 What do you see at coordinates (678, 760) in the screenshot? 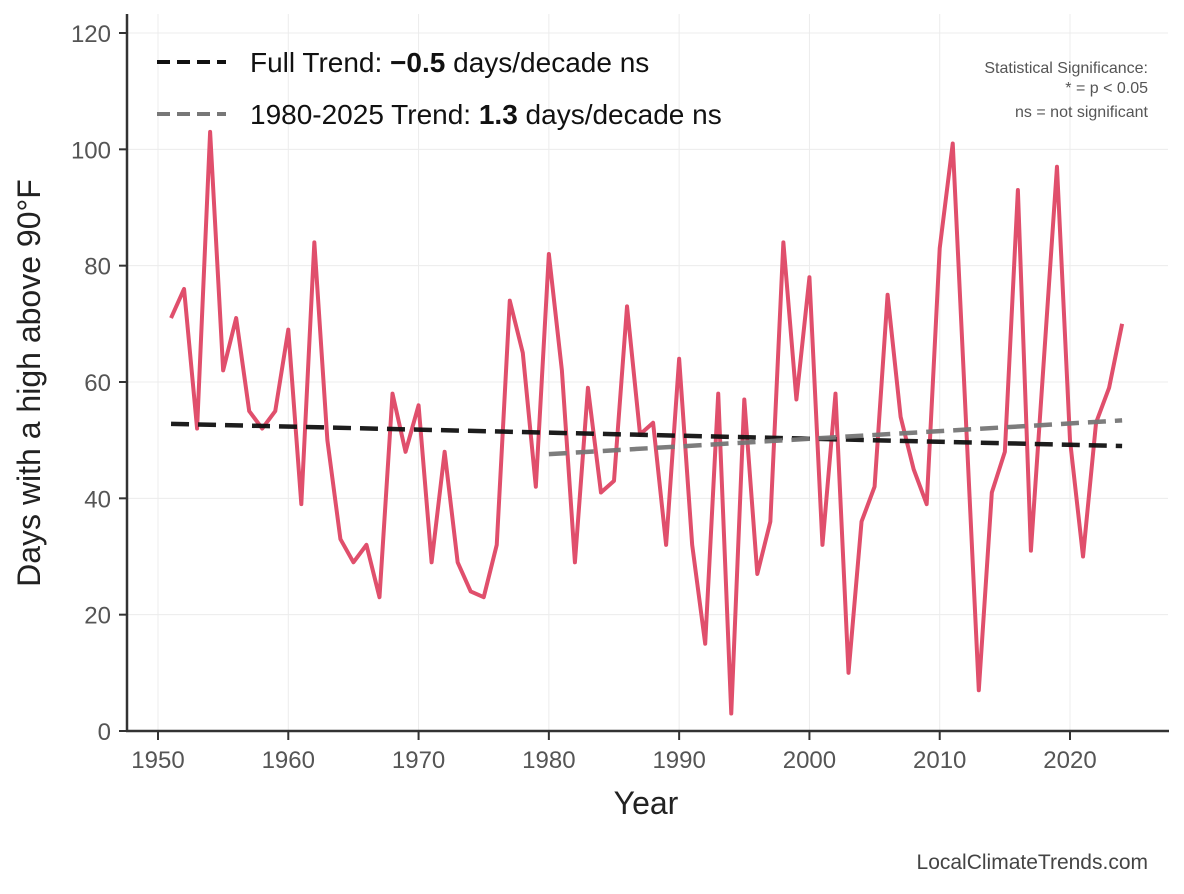
I see `x-tick-label: 1990` at bounding box center [678, 760].